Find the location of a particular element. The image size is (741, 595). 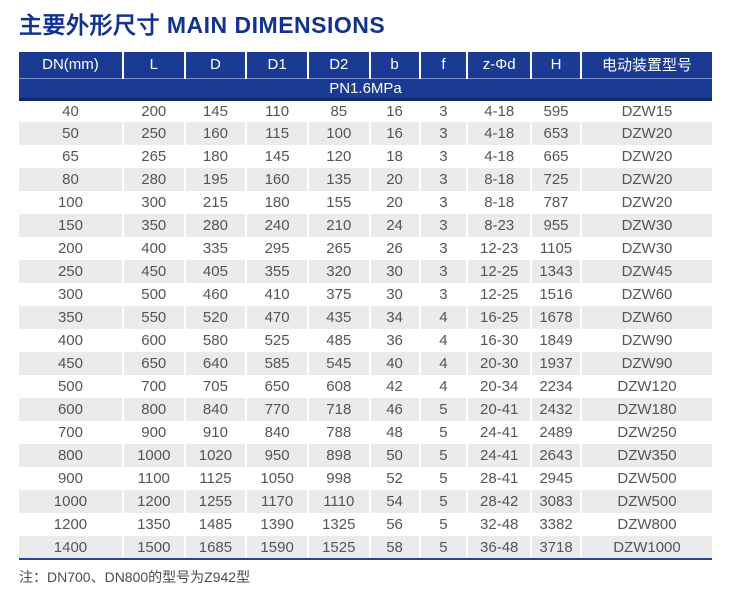

table-cell: 650 is located at coordinates (277, 386).